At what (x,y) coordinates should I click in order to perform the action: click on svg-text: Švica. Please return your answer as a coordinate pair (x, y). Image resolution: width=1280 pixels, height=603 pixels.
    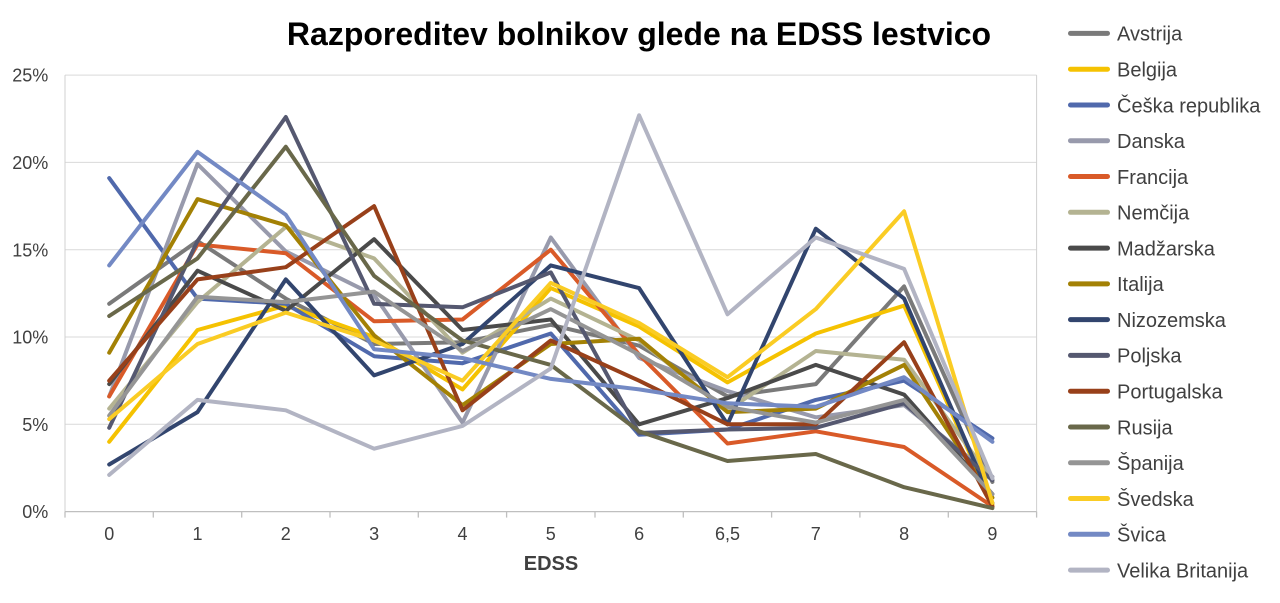
    Looking at the image, I should click on (1142, 535).